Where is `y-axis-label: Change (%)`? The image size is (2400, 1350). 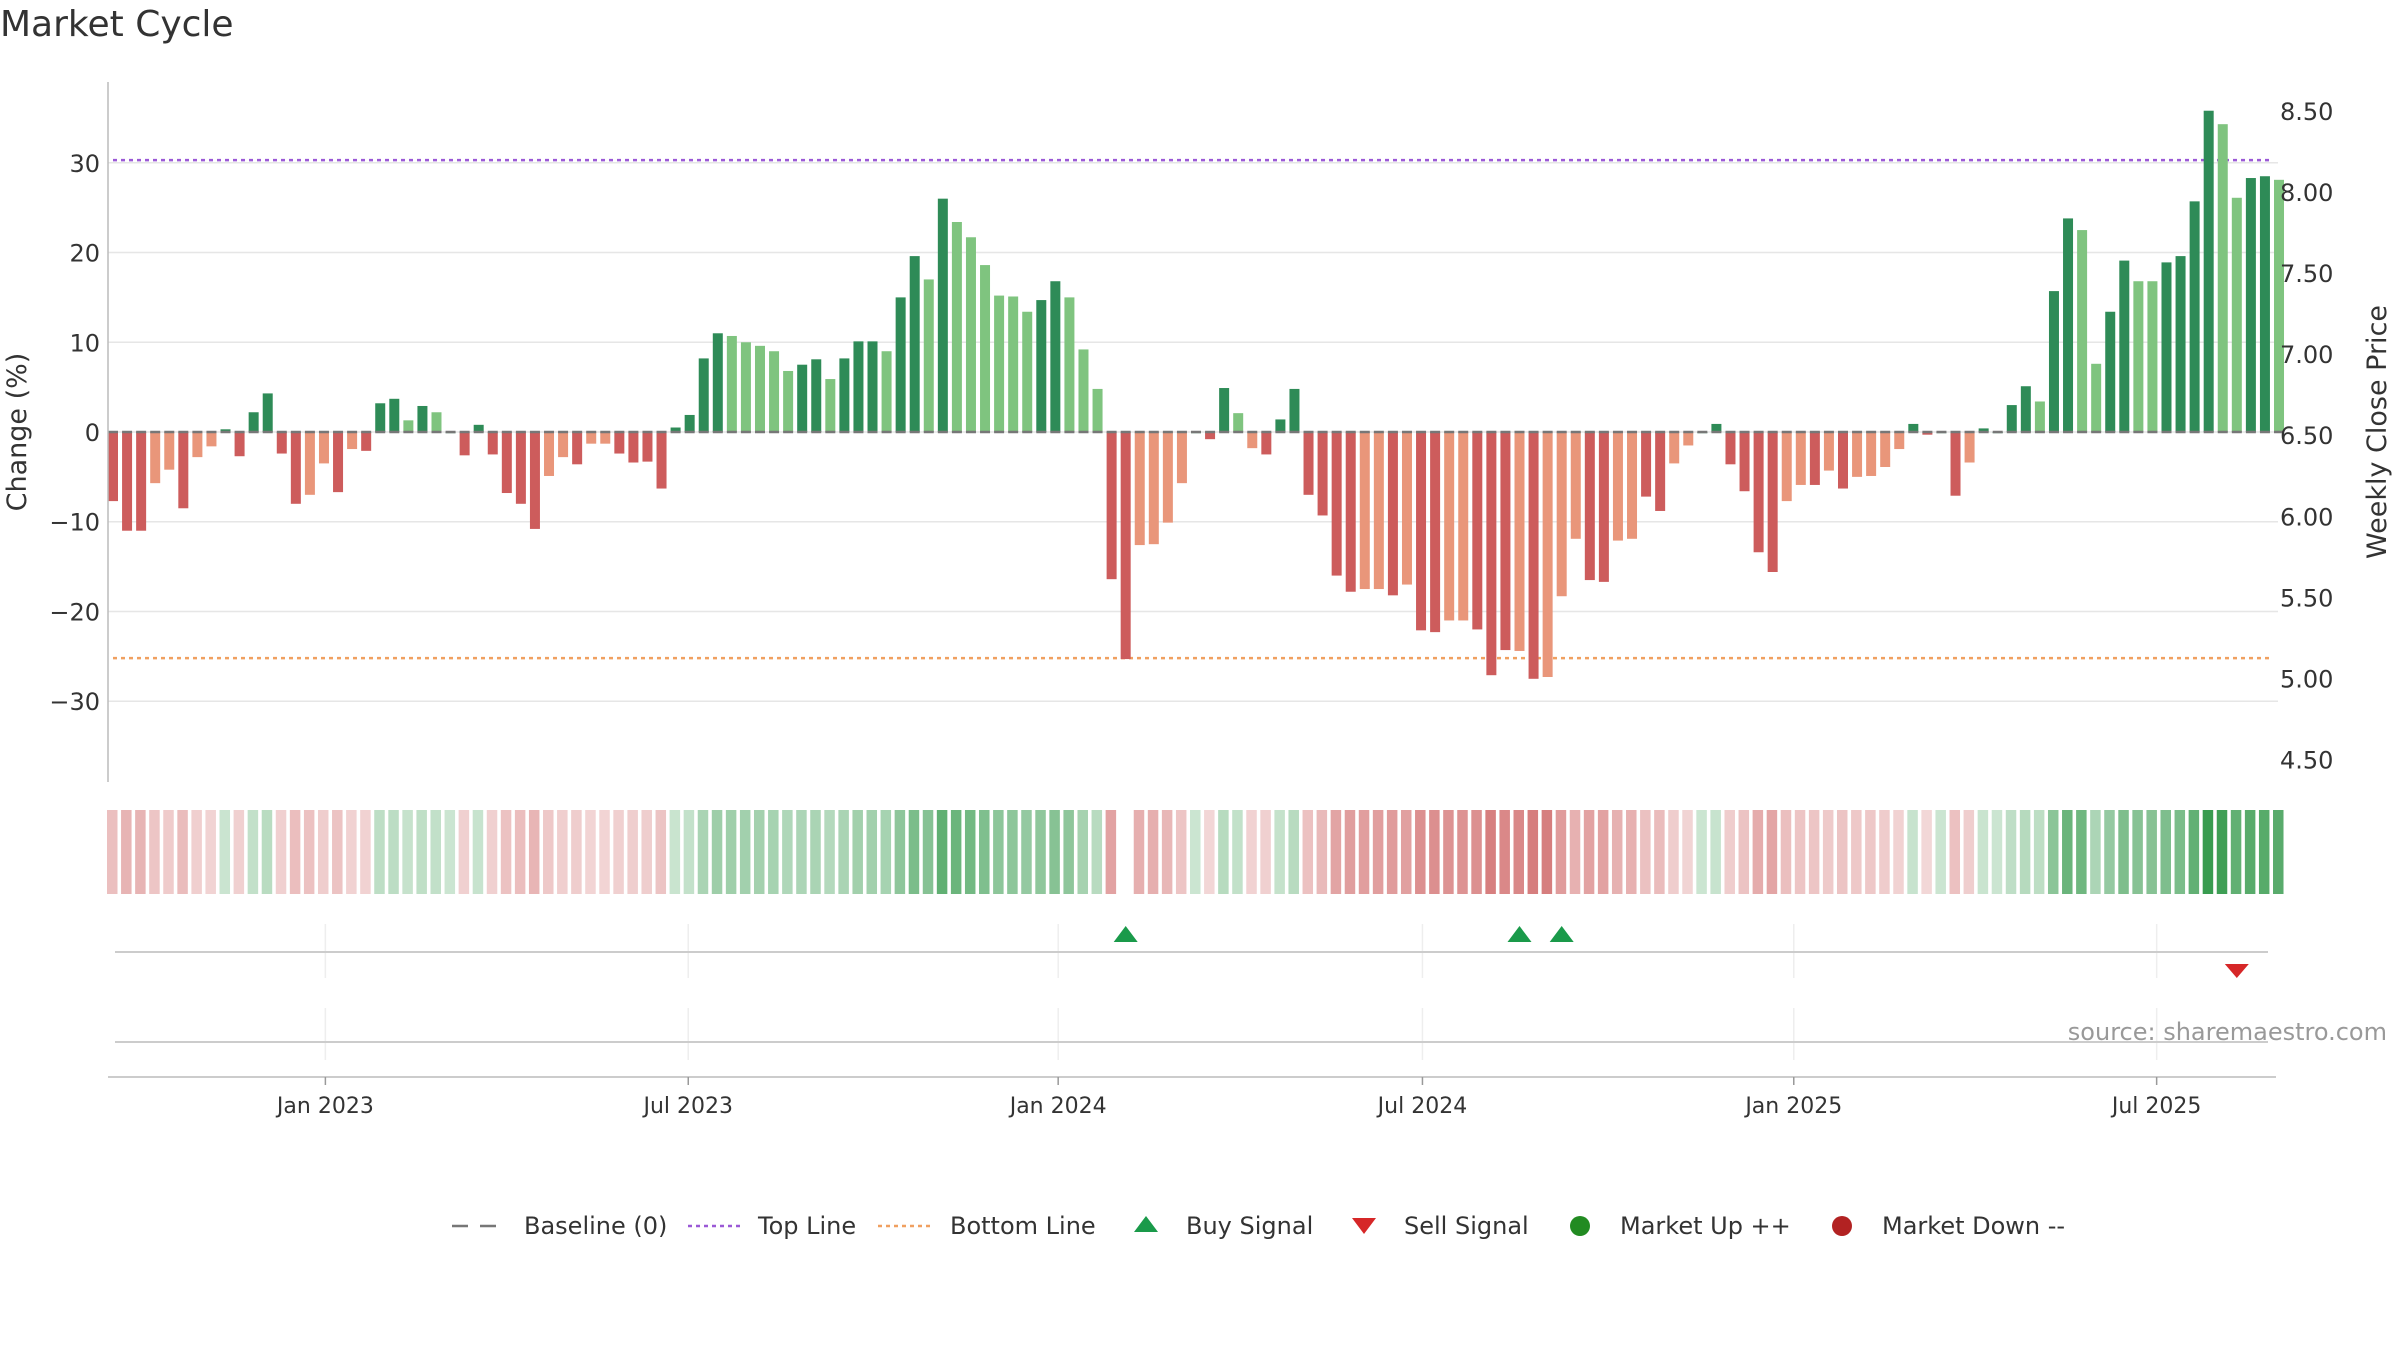
y-axis-label: Change (%) is located at coordinates (17, 432).